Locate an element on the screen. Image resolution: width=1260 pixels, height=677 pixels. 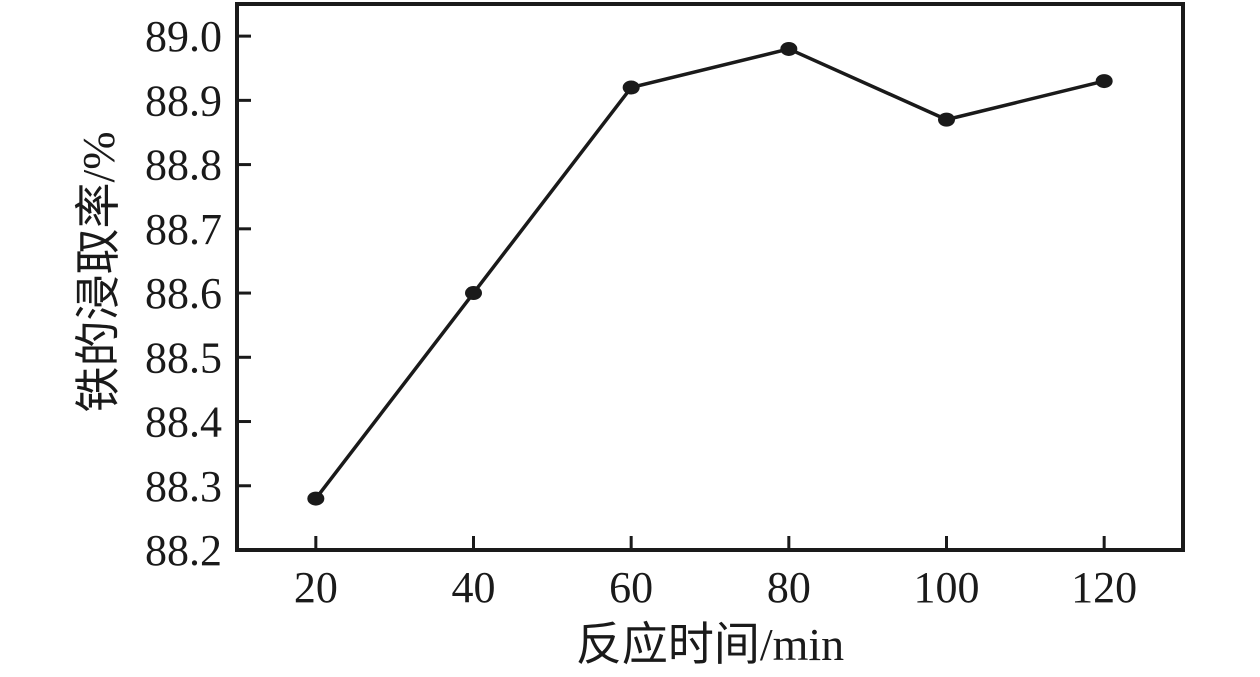
y-tick-label: 88.9 is located at coordinates (183, 100).